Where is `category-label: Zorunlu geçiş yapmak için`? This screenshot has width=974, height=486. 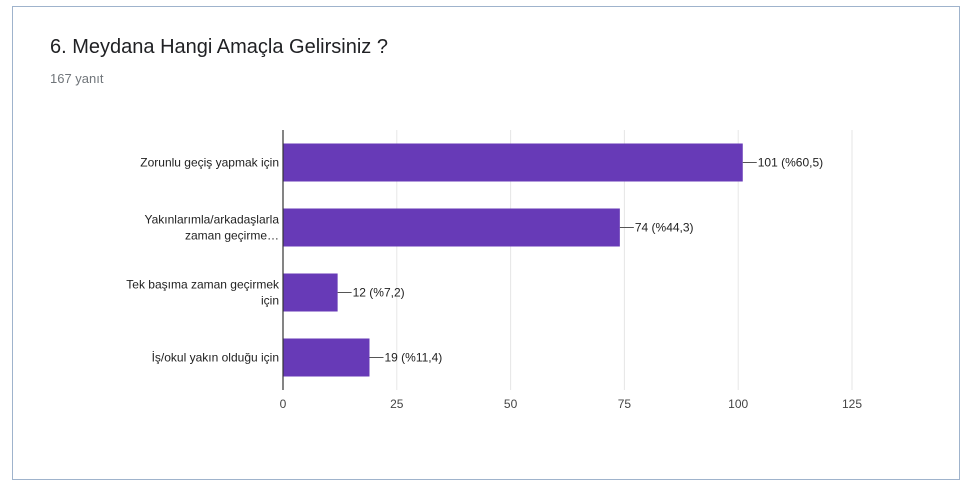 category-label: Zorunlu geçiş yapmak için is located at coordinates (209, 163).